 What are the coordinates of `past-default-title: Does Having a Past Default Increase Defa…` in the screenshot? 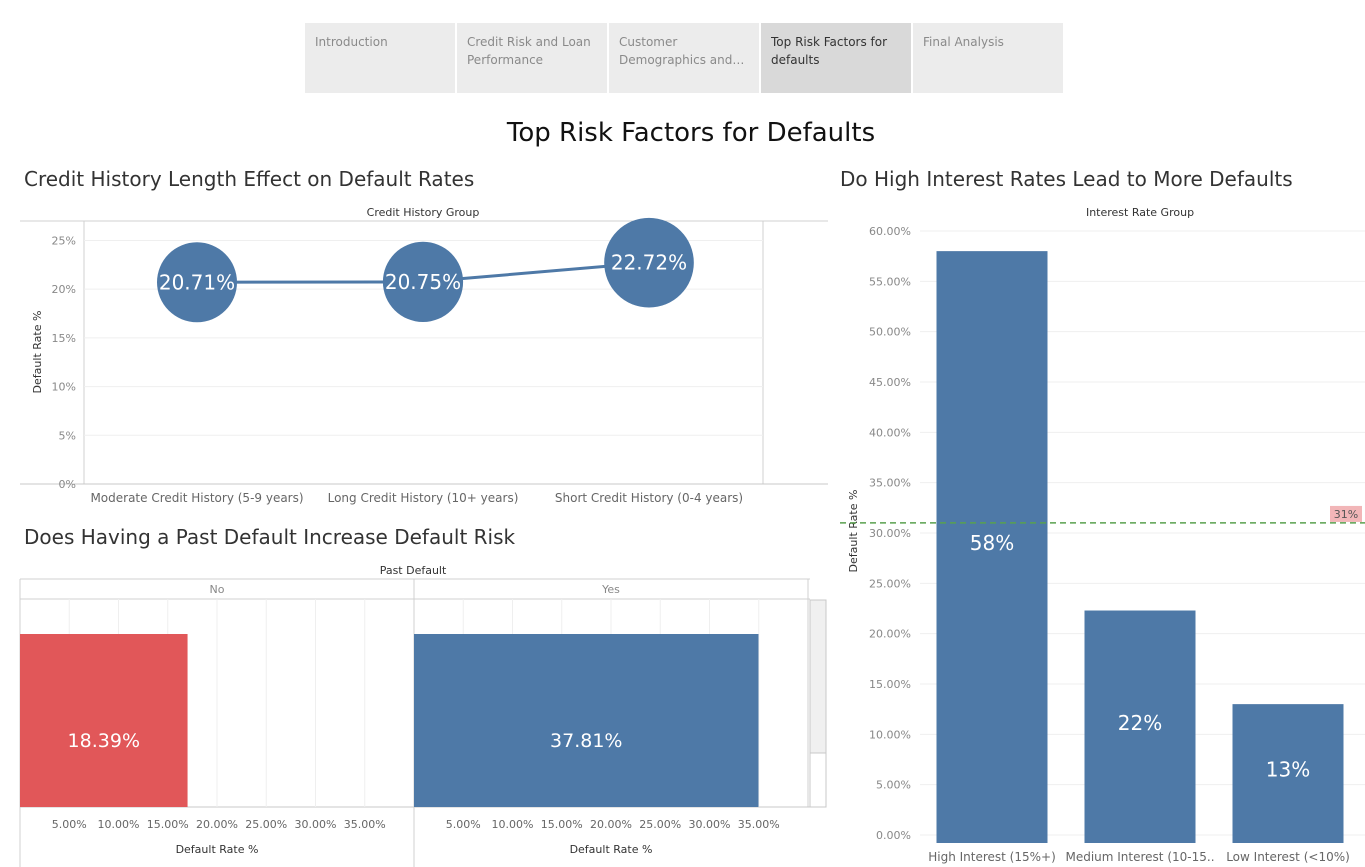 It's located at (270, 537).